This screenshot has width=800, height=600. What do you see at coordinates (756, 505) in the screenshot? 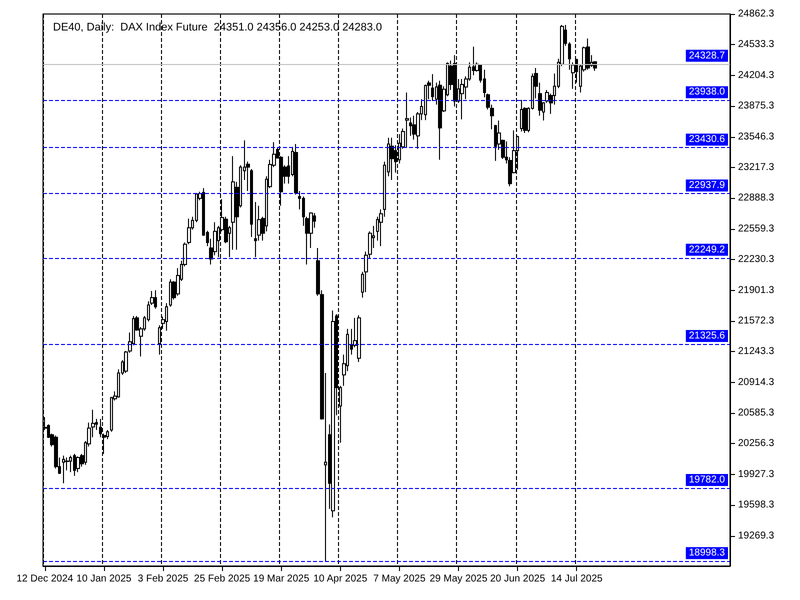
I see `y-tick-label: 19598.3` at bounding box center [756, 505].